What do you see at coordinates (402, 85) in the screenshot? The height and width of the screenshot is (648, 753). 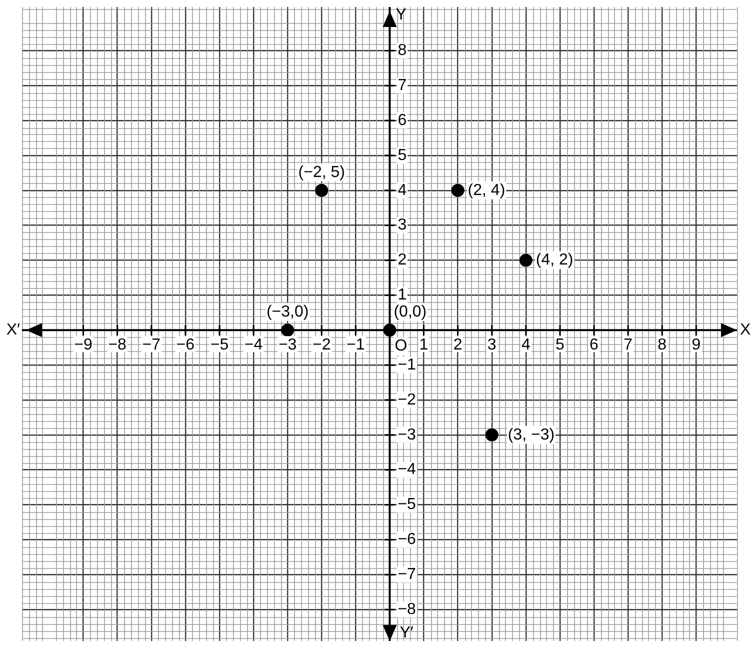 I see `y-tick-label: 7` at bounding box center [402, 85].